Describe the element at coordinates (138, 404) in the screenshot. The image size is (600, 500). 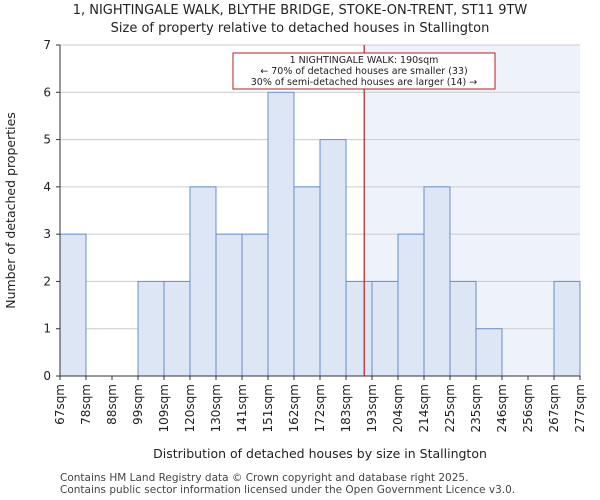
I see `x-tick-label: 99sqm` at that location.